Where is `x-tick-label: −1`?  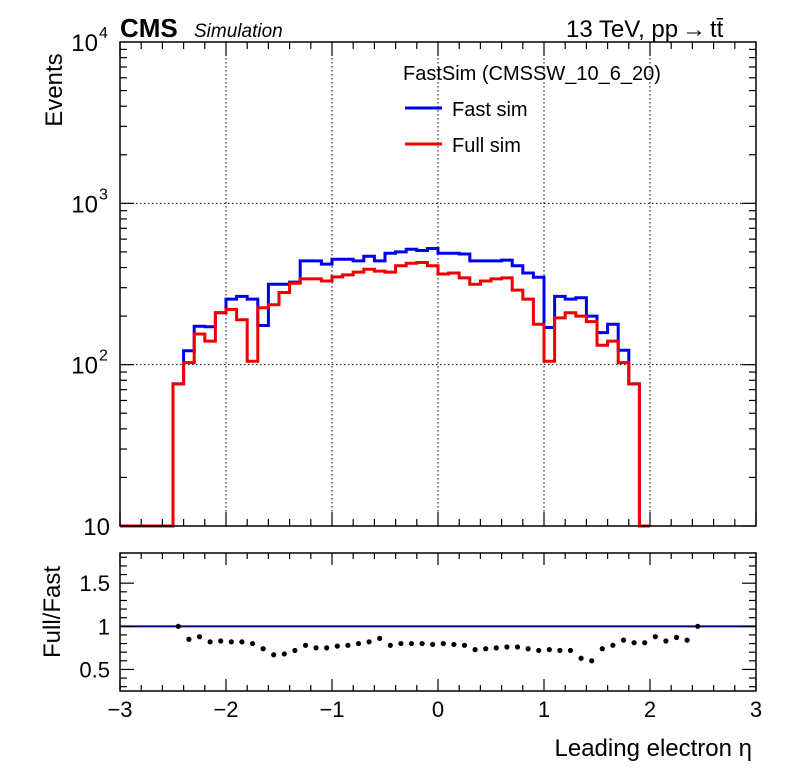
x-tick-label: −1 is located at coordinates (331, 709).